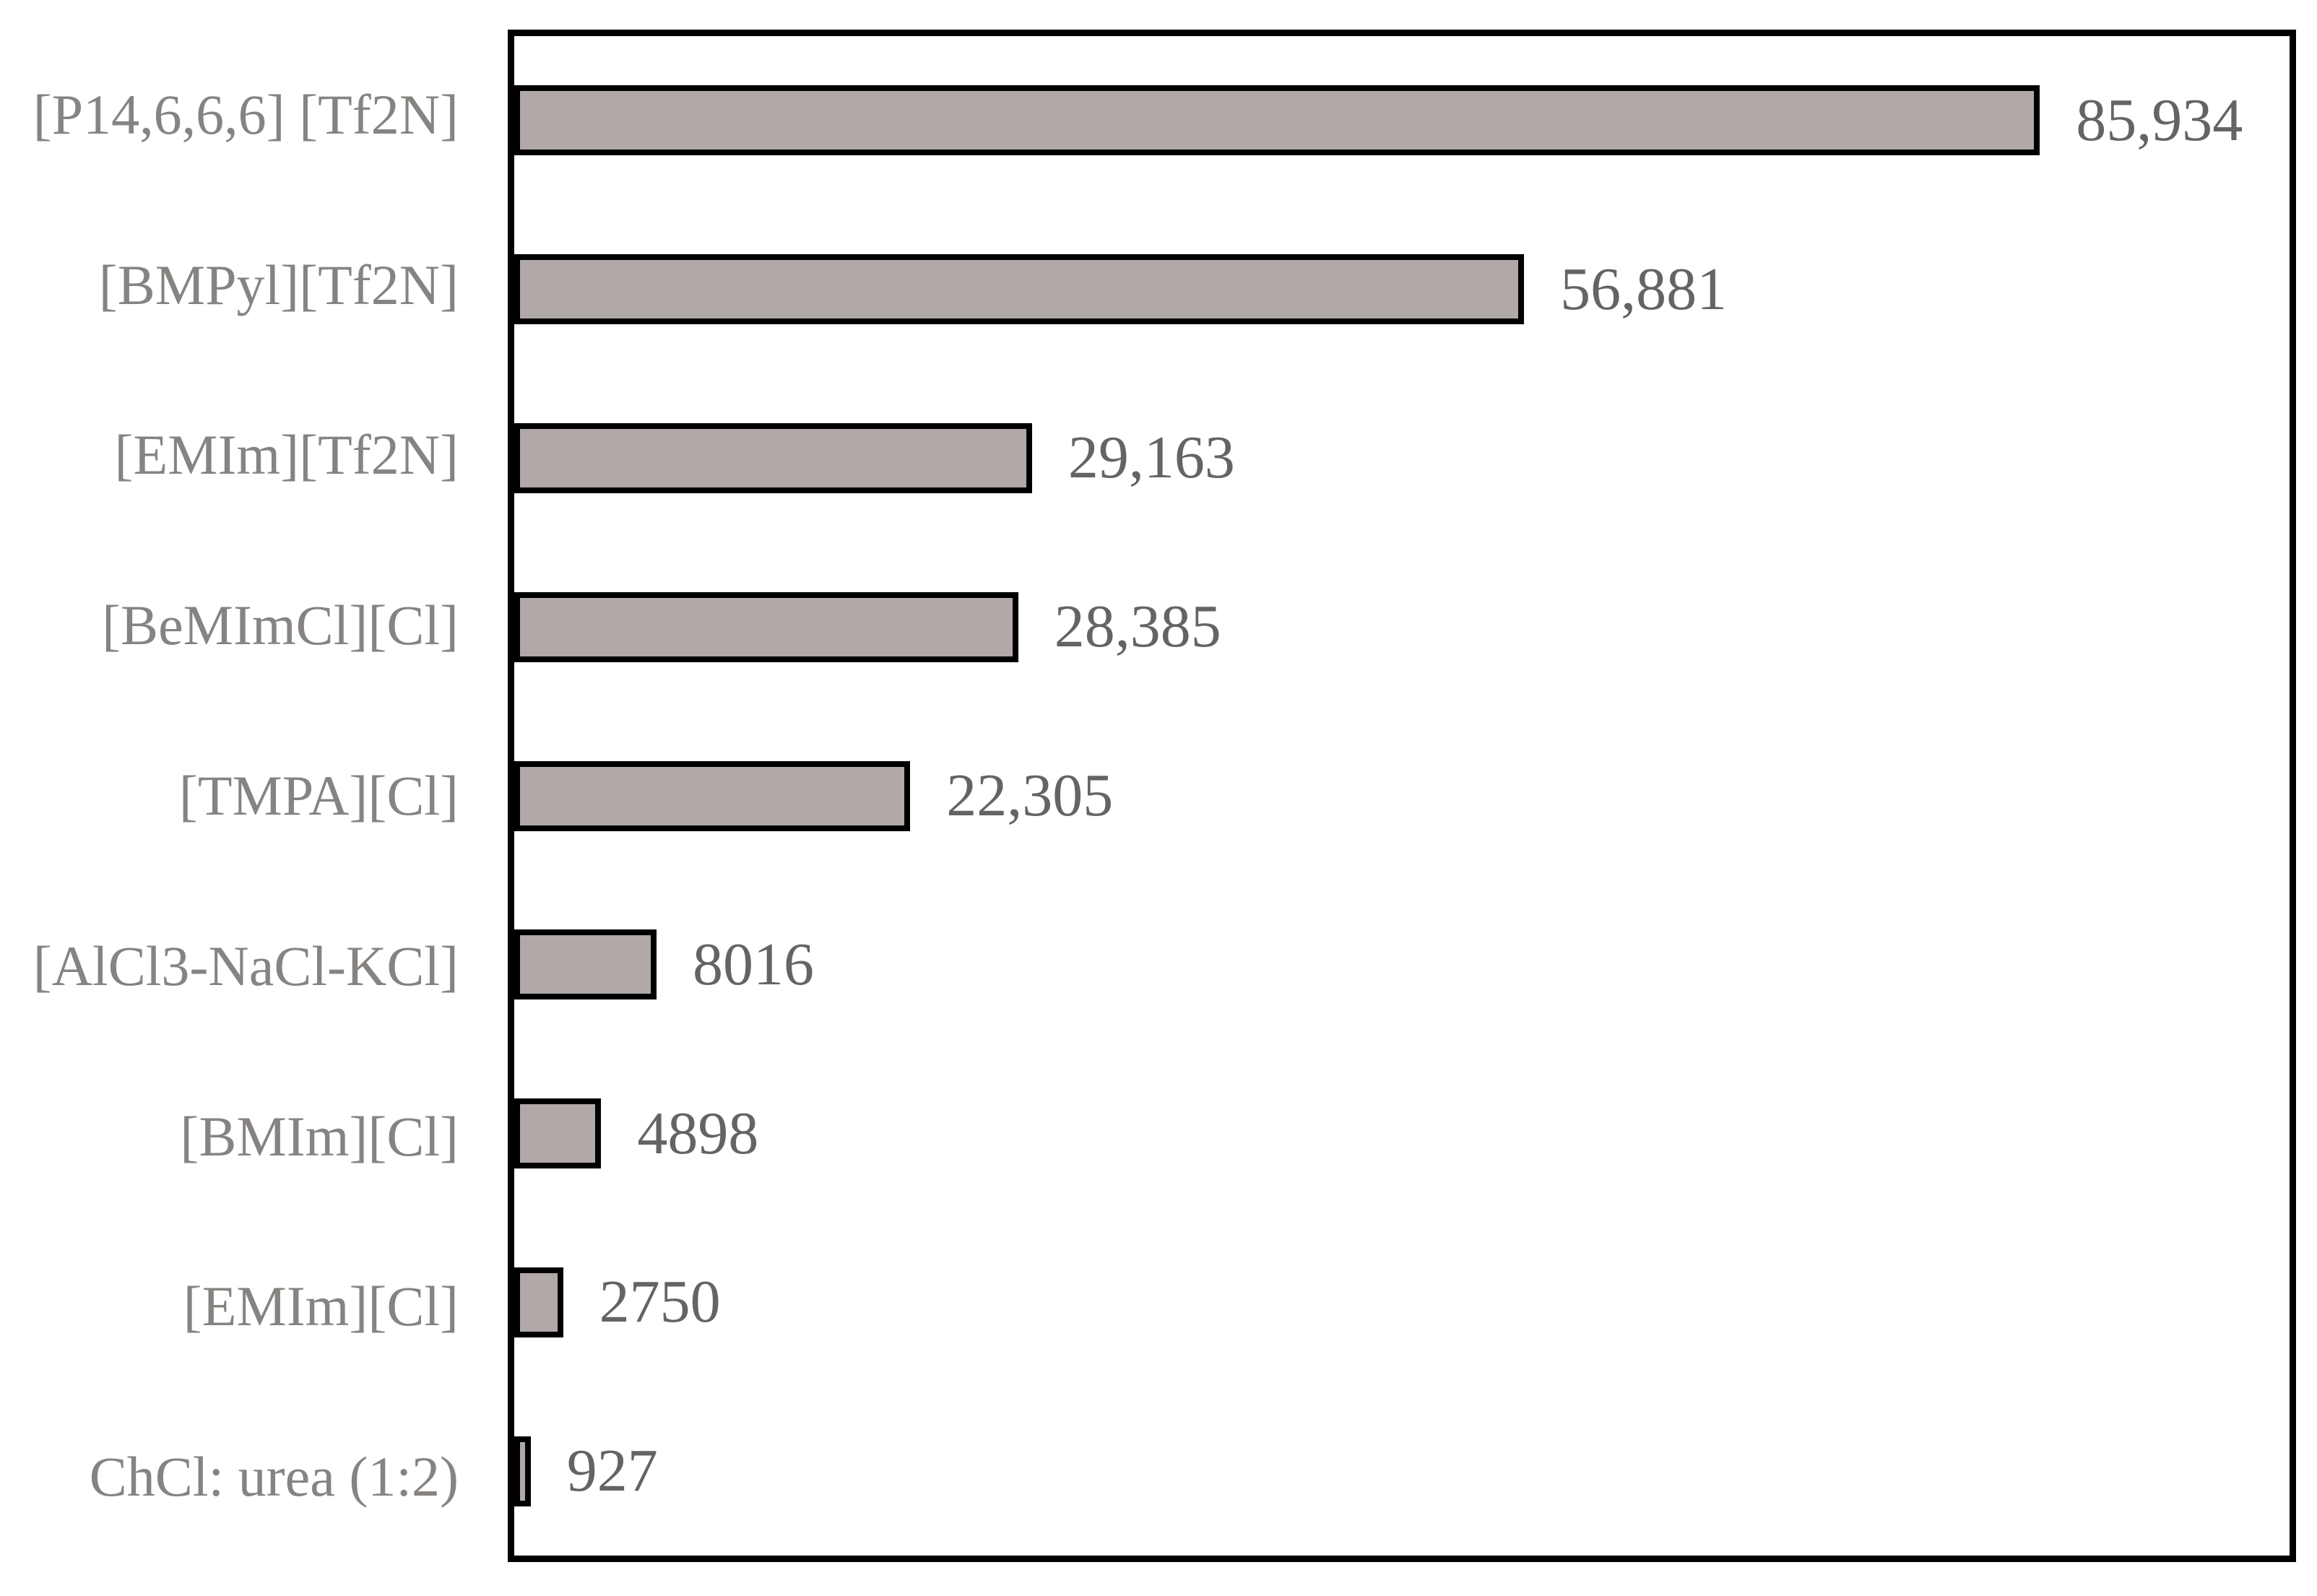 The height and width of the screenshot is (1596, 2317). I want to click on value-label: 85,934, so click(2159, 120).